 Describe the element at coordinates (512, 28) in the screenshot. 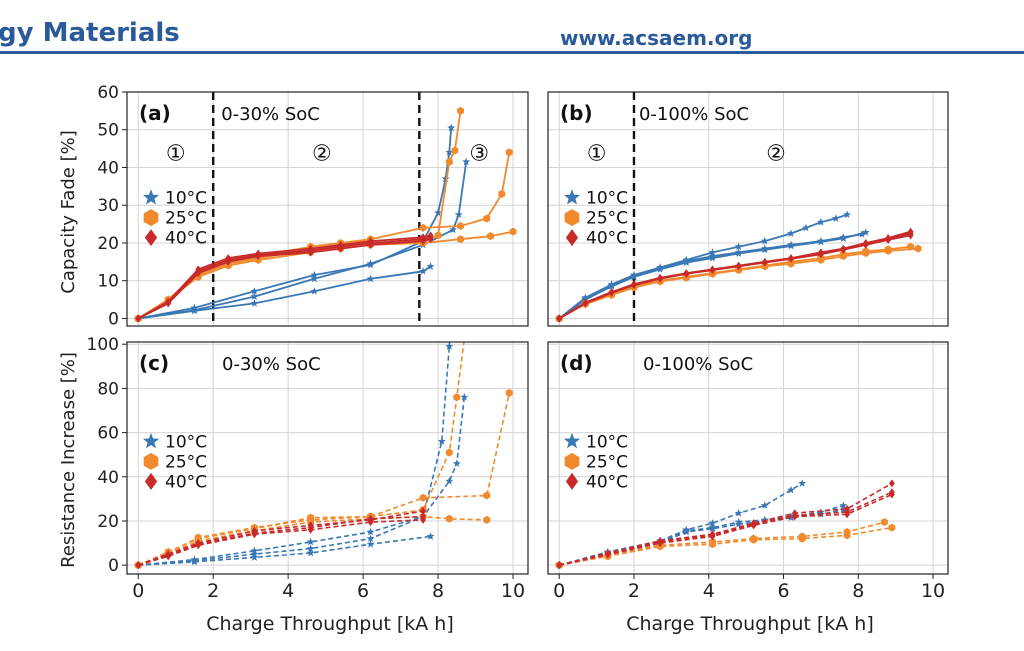

I see `journal-header: gy Materials www.acsaem.org` at that location.